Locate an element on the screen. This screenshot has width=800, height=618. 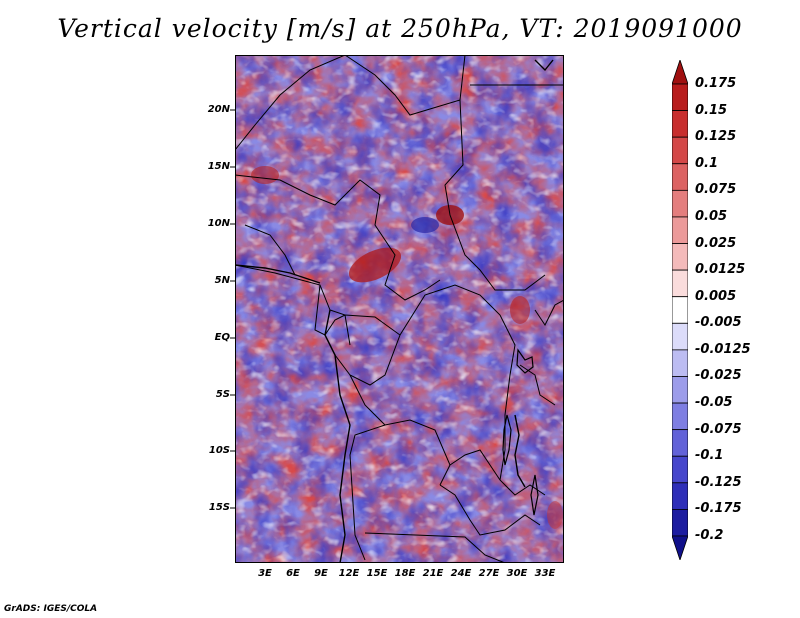
lon-label: 21E is located at coordinates (433, 573).